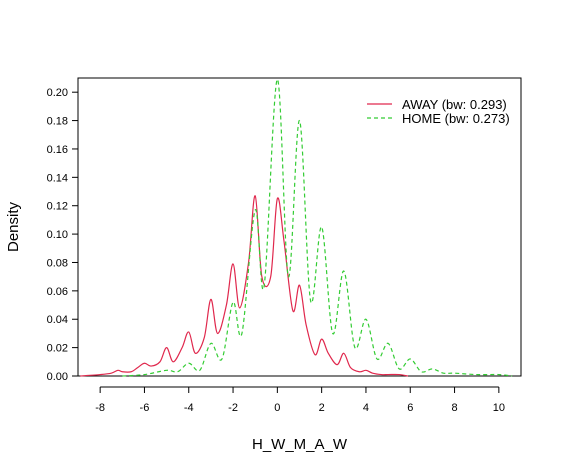  What do you see at coordinates (57, 263) in the screenshot?
I see `y-tick-label: 0.08` at bounding box center [57, 263].